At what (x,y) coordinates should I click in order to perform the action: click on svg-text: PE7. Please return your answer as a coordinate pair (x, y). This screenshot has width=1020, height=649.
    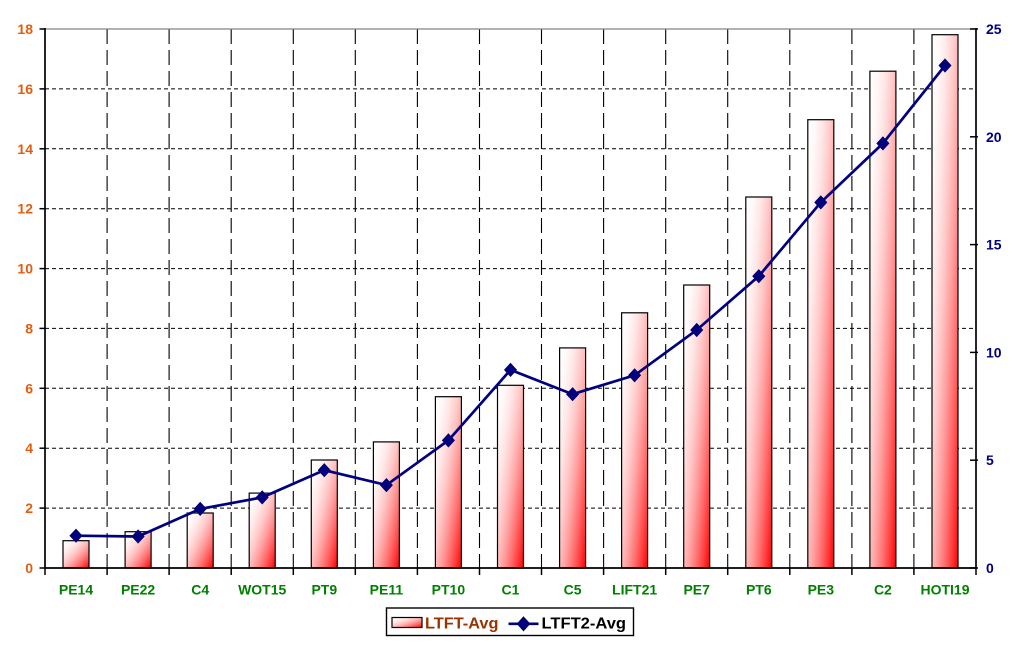
    Looking at the image, I should click on (696, 590).